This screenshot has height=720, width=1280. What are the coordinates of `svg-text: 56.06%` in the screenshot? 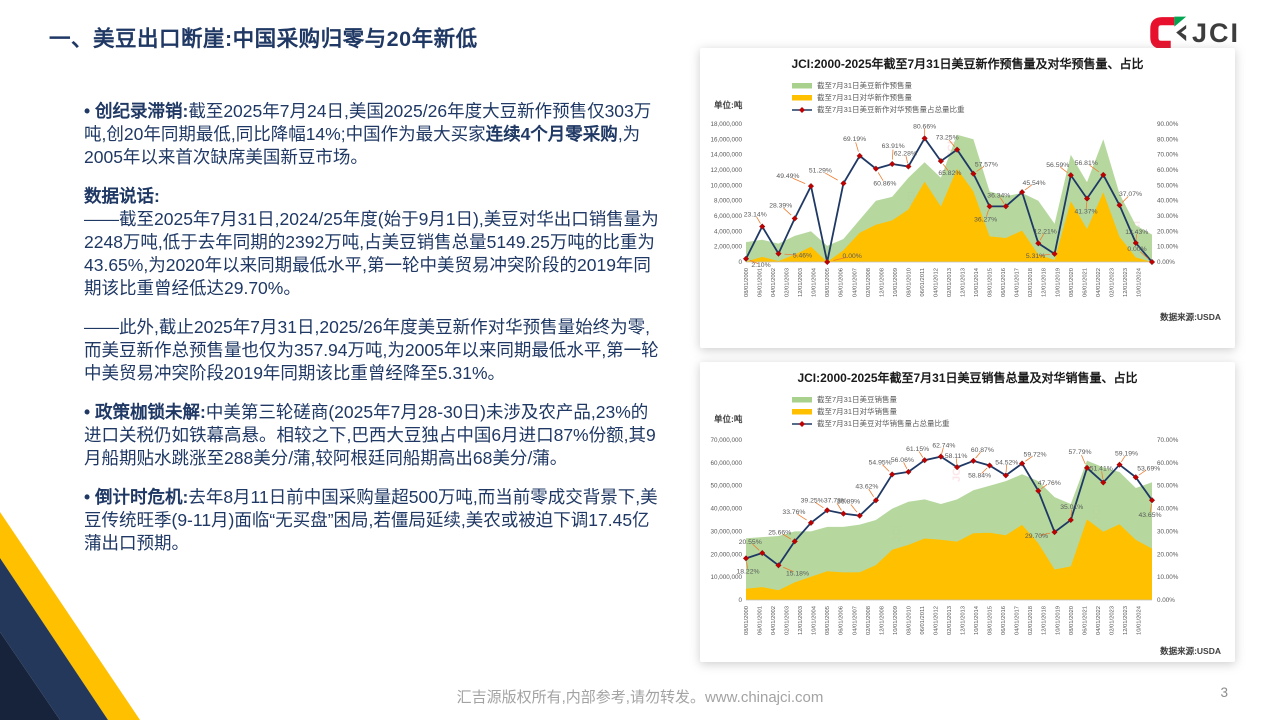 It's located at (902, 460).